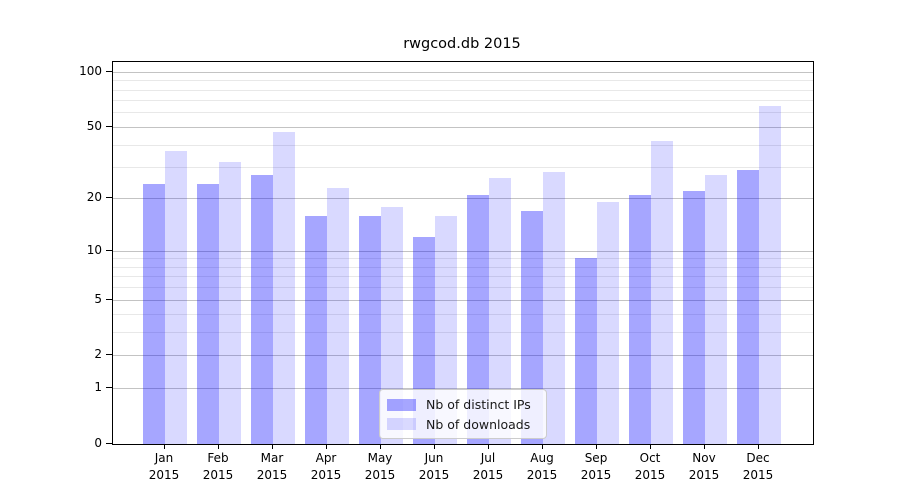 The image size is (900, 500). I want to click on bar-may-distinct-ips, so click(370, 329).